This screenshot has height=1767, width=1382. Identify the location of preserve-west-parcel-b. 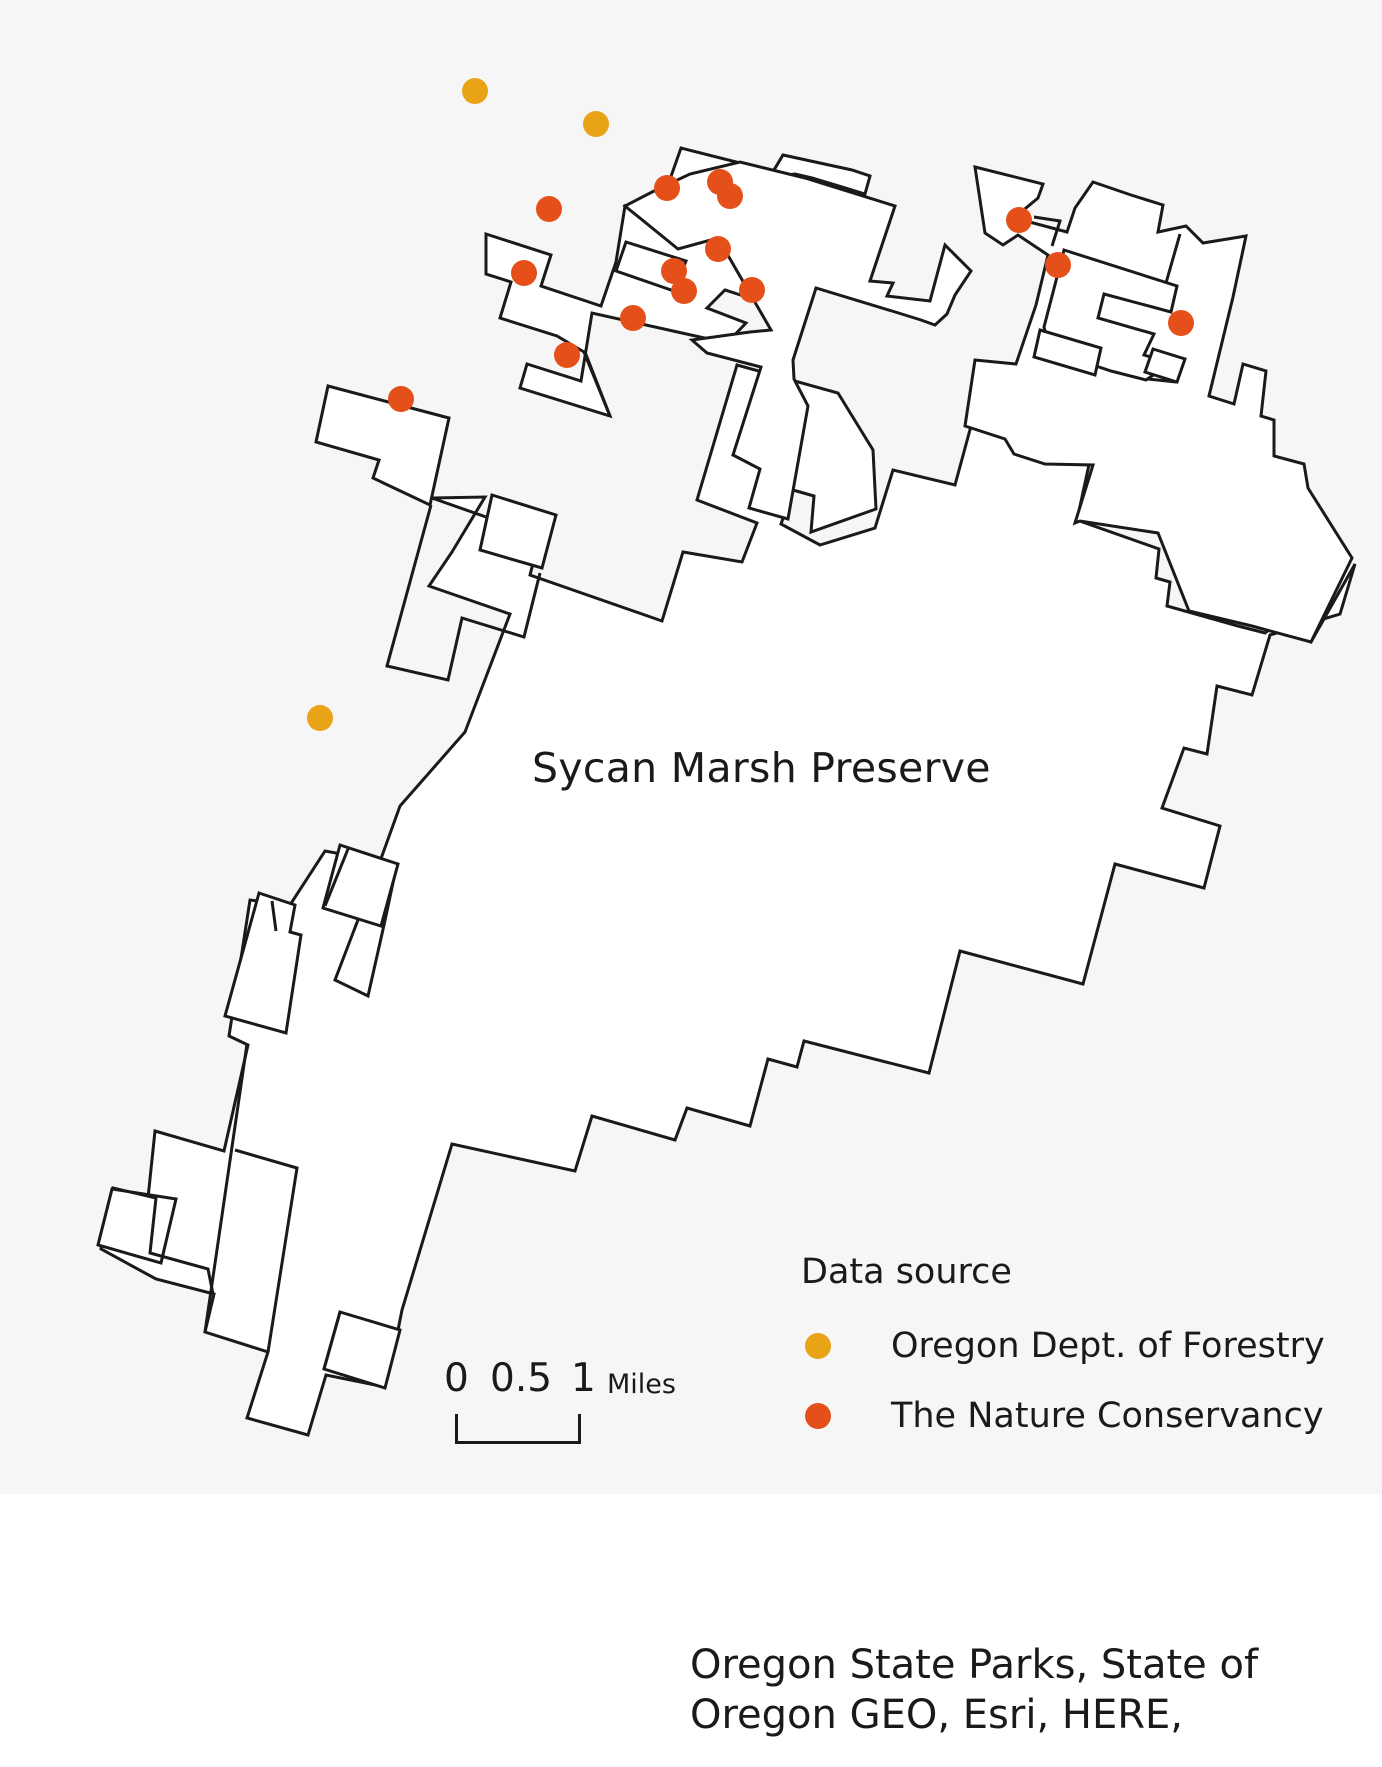
(518, 531).